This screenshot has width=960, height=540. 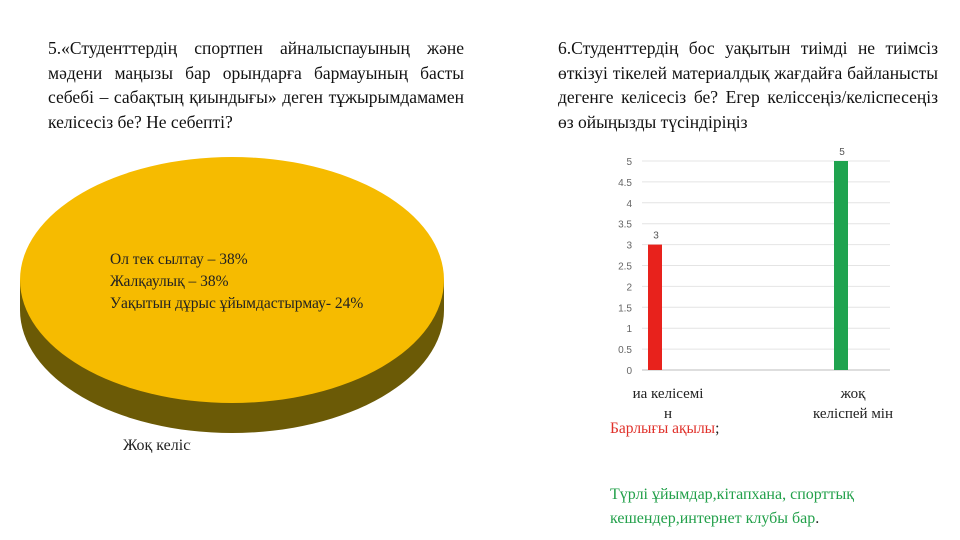 What do you see at coordinates (668, 404) in the screenshot?
I see `category-label-yes: иа келісемі н` at bounding box center [668, 404].